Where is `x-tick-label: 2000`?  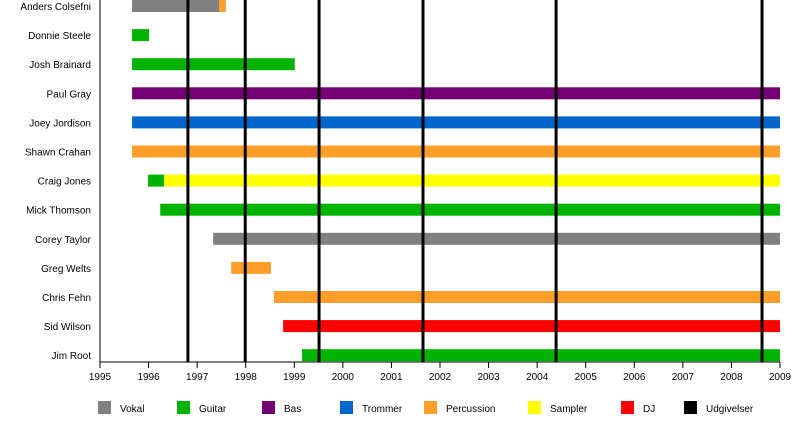
x-tick-label: 2000 is located at coordinates (343, 377).